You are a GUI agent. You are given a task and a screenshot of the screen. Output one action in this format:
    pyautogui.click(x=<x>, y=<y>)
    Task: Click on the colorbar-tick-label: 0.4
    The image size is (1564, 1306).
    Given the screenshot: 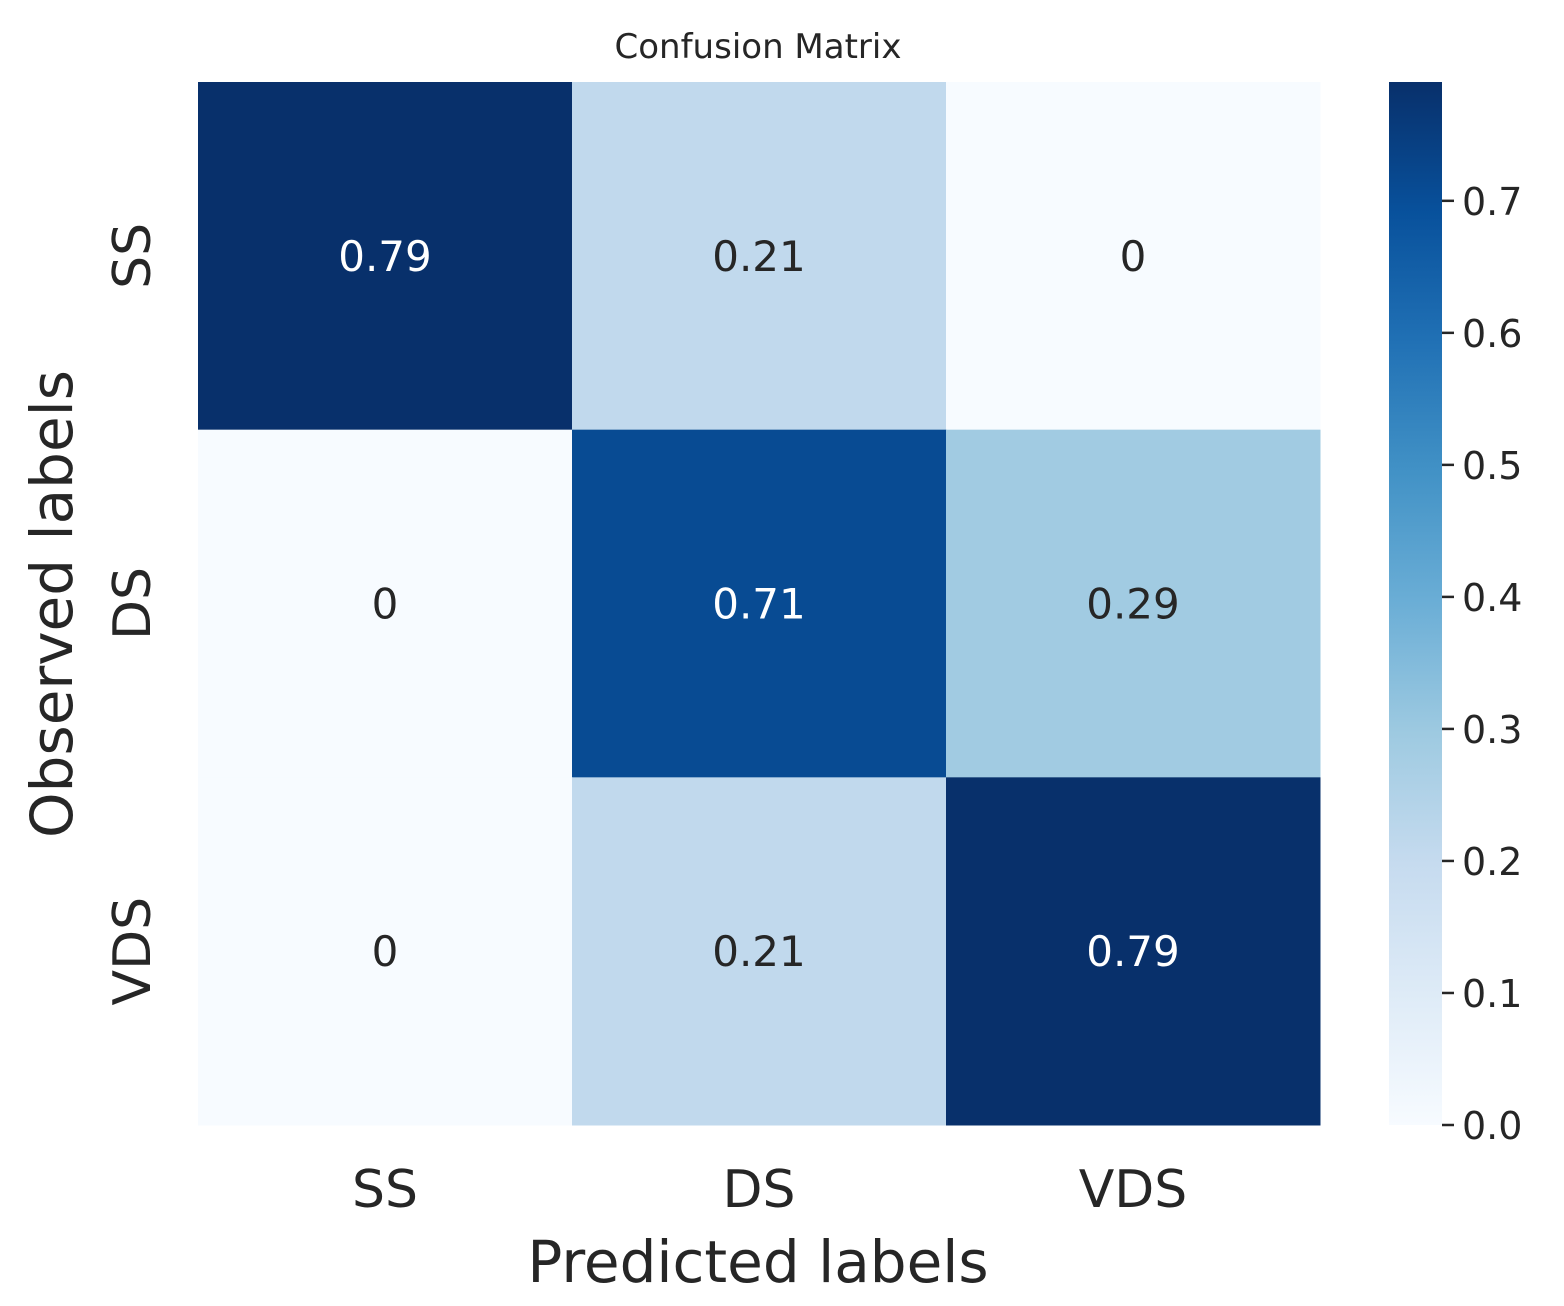 What is the action you would take?
    pyautogui.click(x=1492, y=598)
    